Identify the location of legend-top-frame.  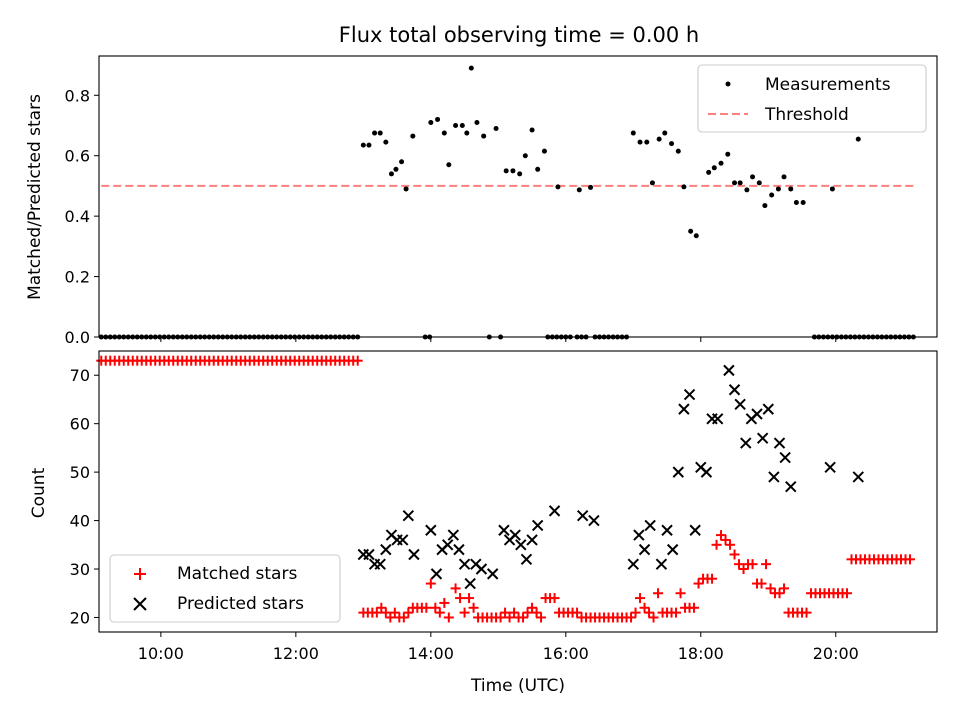
(812, 98).